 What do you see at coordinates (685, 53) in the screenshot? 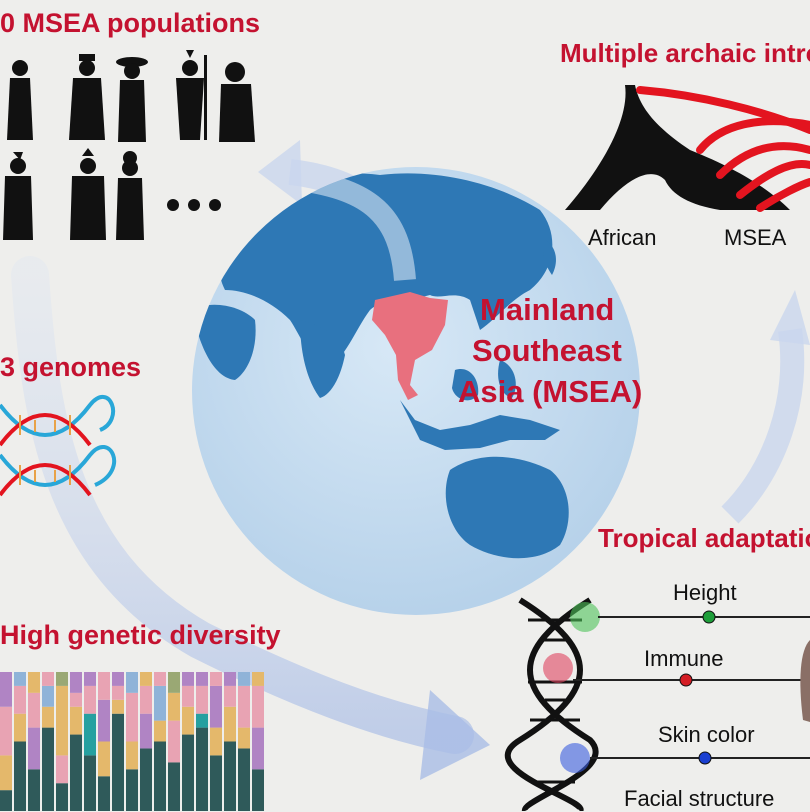
I see `title-archaic: Multiple archaic introg` at bounding box center [685, 53].